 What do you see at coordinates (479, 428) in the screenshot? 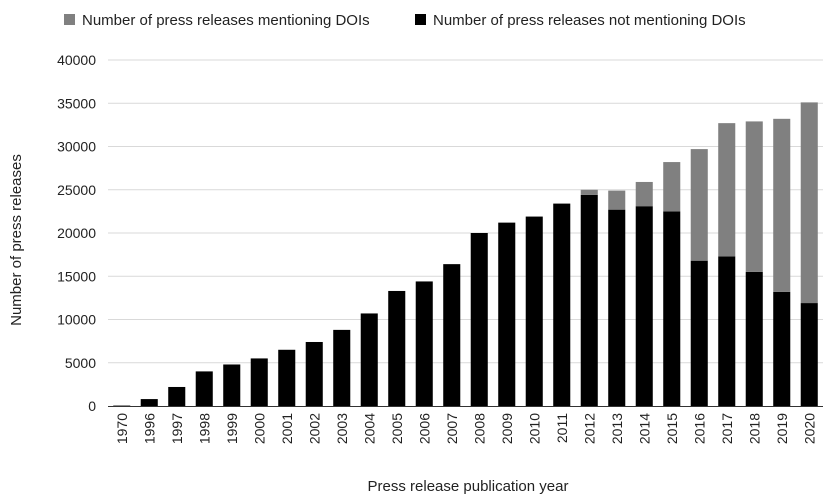
I see `x-tick-label: 2008` at bounding box center [479, 428].